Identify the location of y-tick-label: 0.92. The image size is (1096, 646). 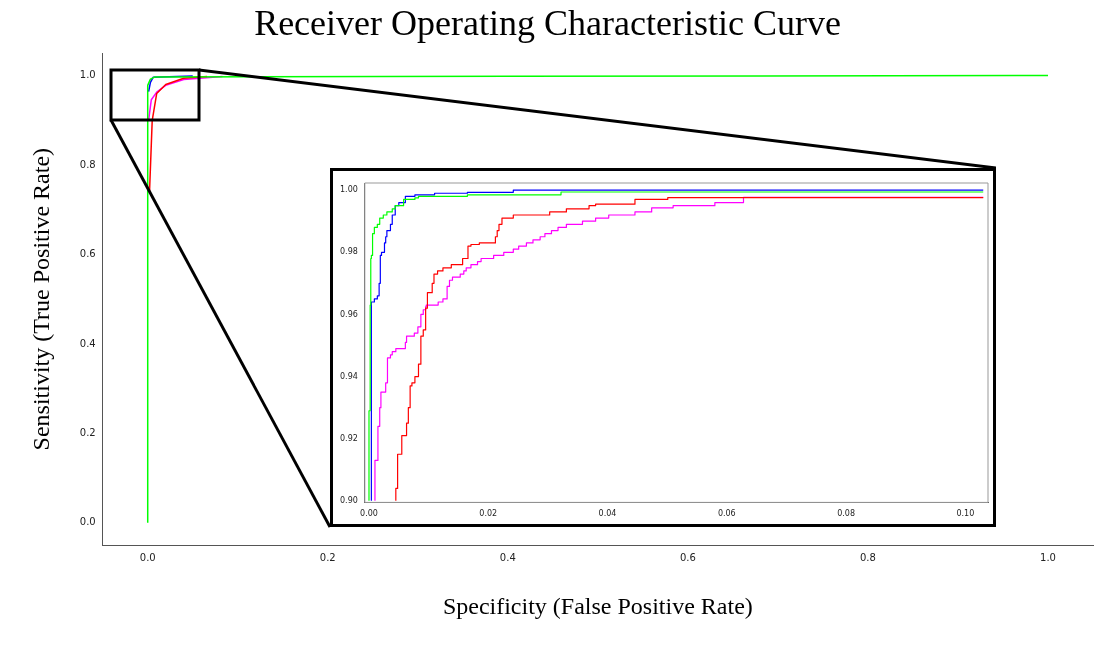
(349, 438).